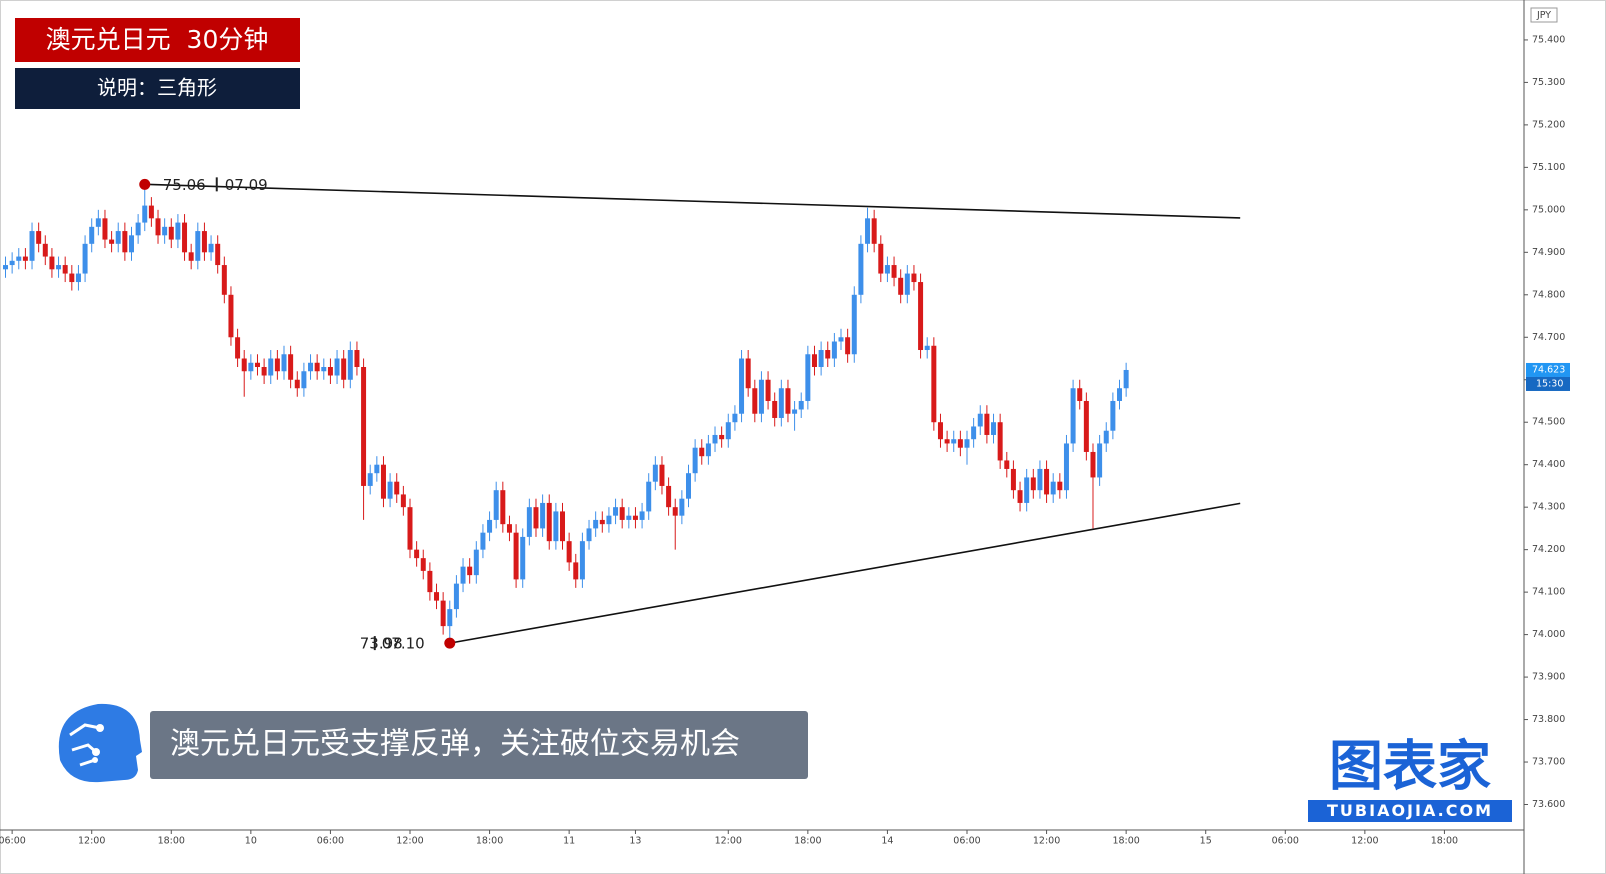  I want to click on x-tick-label: 10, so click(251, 841).